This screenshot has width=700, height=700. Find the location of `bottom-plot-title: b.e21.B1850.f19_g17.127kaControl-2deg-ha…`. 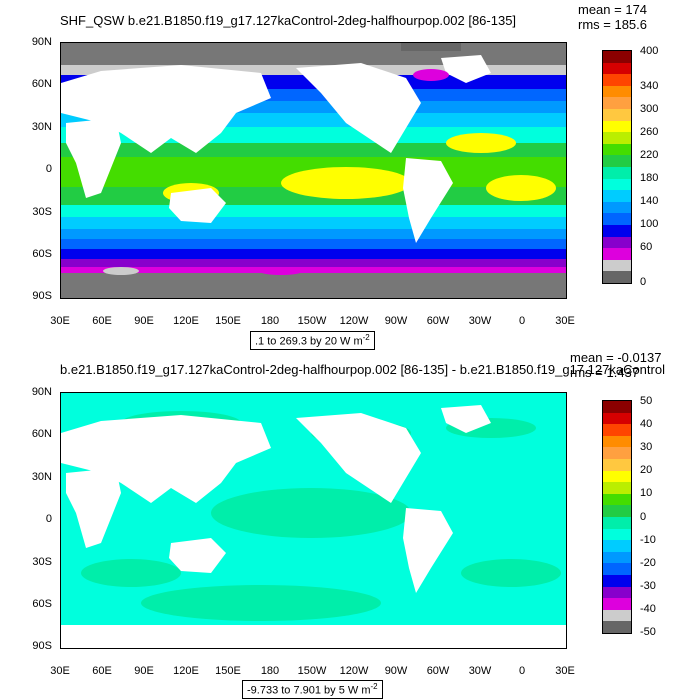

bottom-plot-title: b.e21.B1850.f19_g17.127kaControl-2deg-ha… is located at coordinates (362, 369).